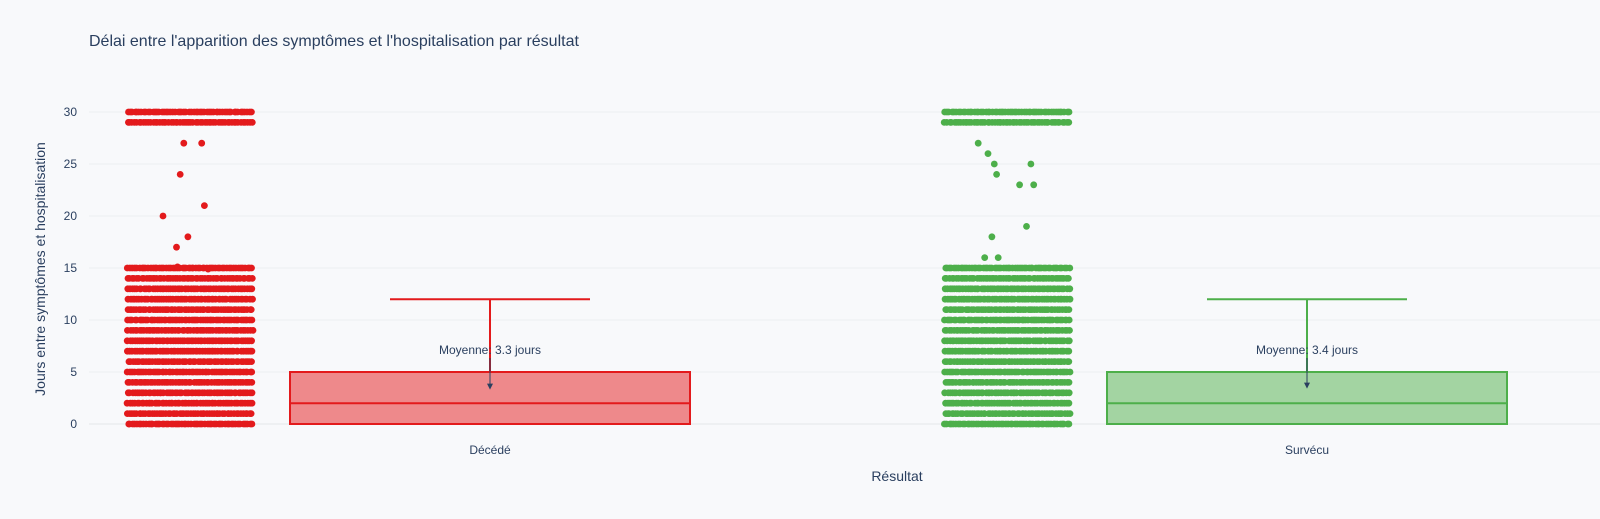  Describe the element at coordinates (71, 112) in the screenshot. I see `y-tick-label: 30` at that location.